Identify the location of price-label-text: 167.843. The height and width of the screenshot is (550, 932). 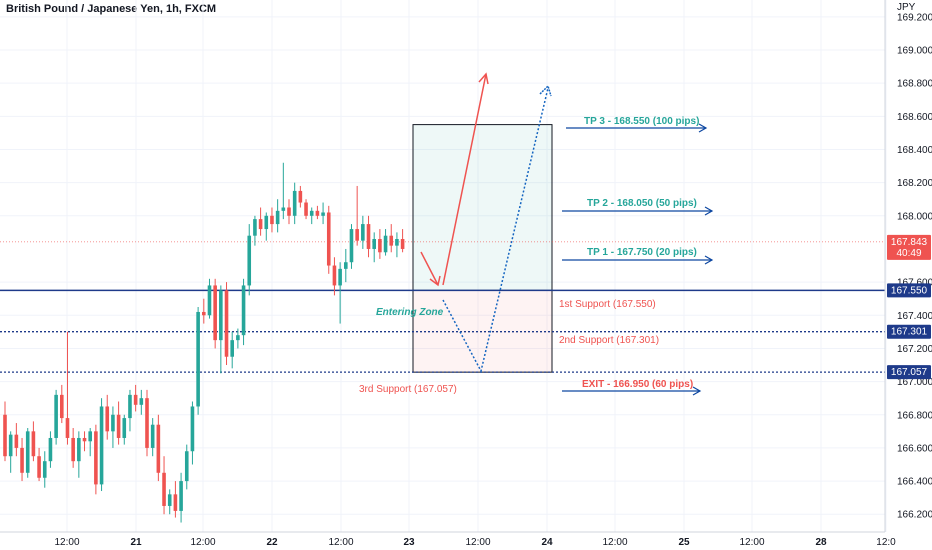
(909, 242).